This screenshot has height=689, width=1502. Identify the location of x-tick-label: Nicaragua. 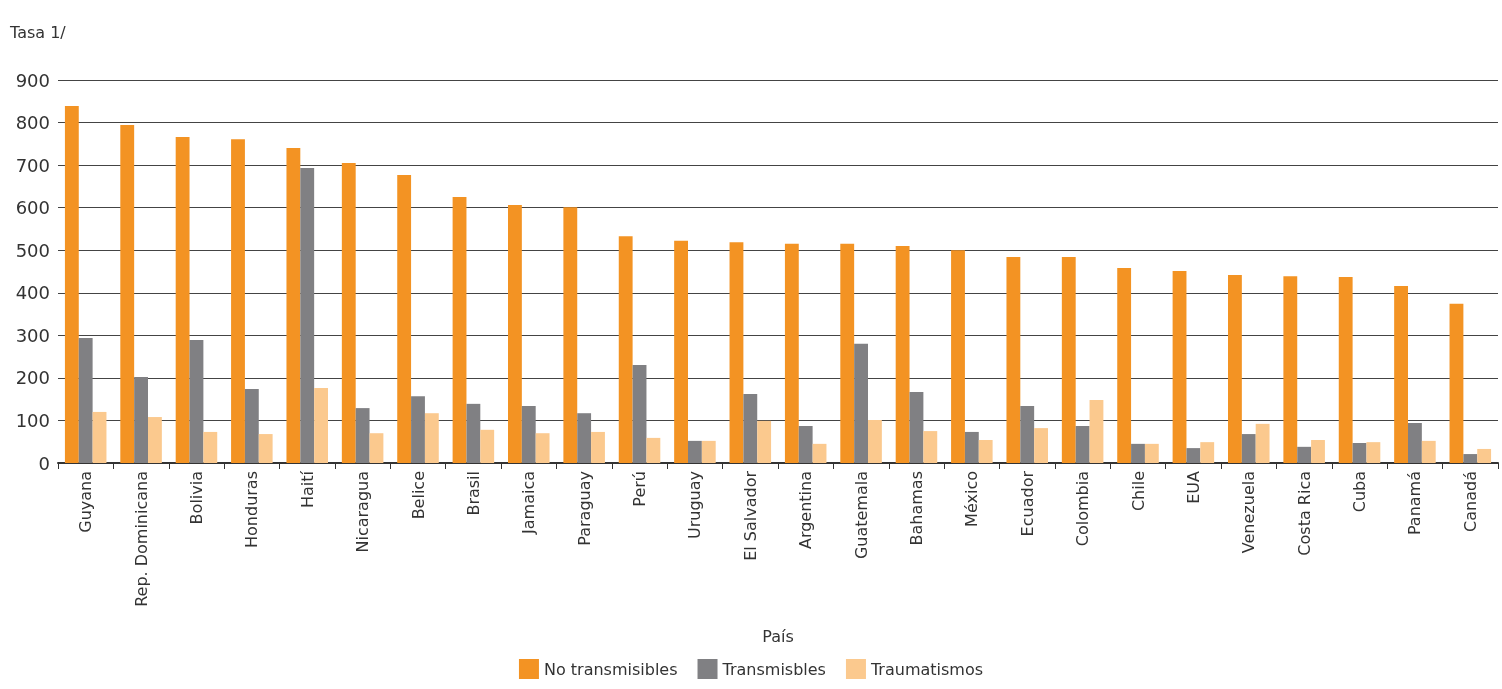
(363, 512).